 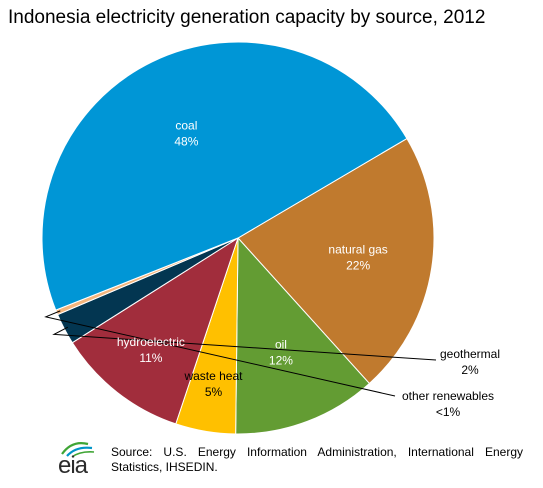 What do you see at coordinates (357, 249) in the screenshot?
I see `slice-label-natural-gas: natural gas` at bounding box center [357, 249].